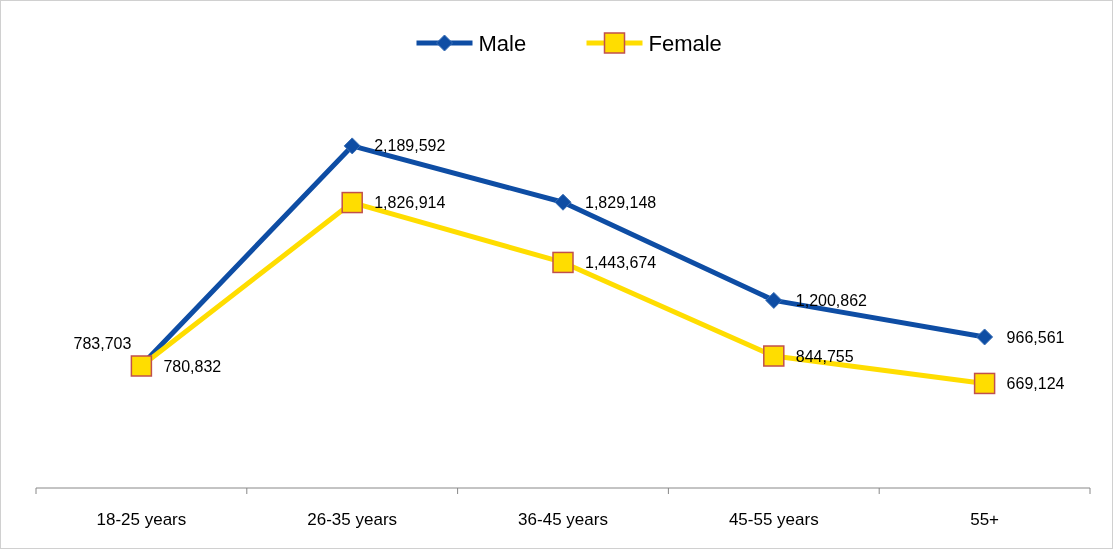  Describe the element at coordinates (563, 519) in the screenshot. I see `x-tick-label: 36-45 years` at that location.